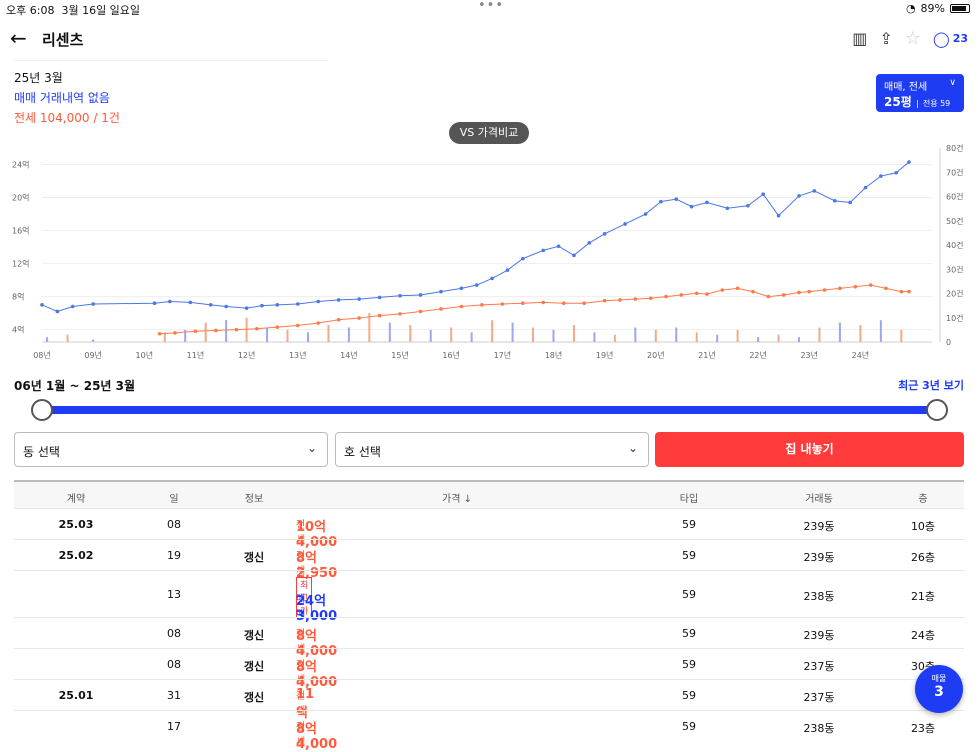 The image size is (978, 752). I want to click on list-house-button: 집 내놓기, so click(809, 449).